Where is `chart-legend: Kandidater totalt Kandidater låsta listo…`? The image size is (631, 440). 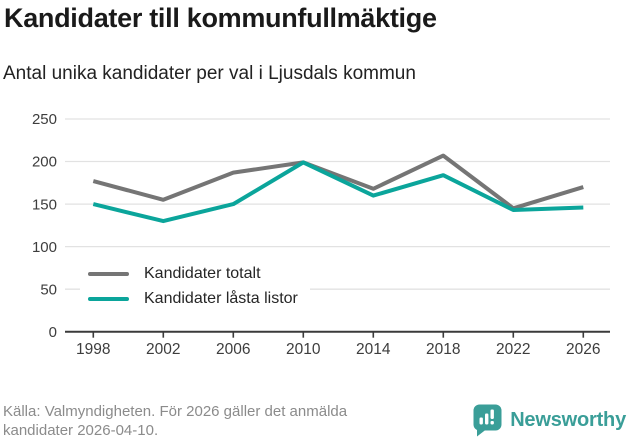 chart-legend: Kandidater totalt Kandidater låsta listo… is located at coordinates (195, 286).